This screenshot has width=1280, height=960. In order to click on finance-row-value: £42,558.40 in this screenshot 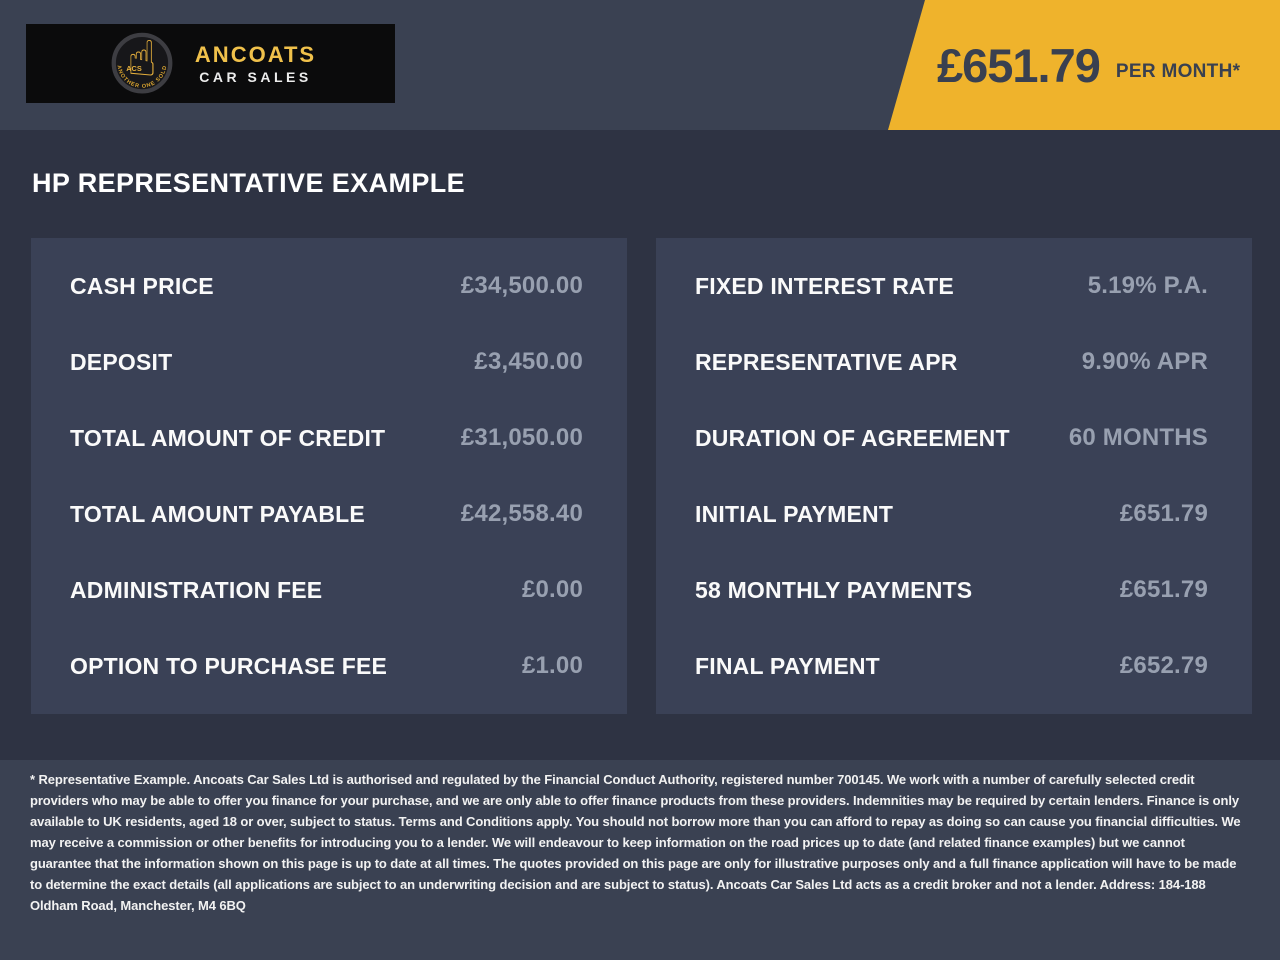, I will do `click(521, 513)`.